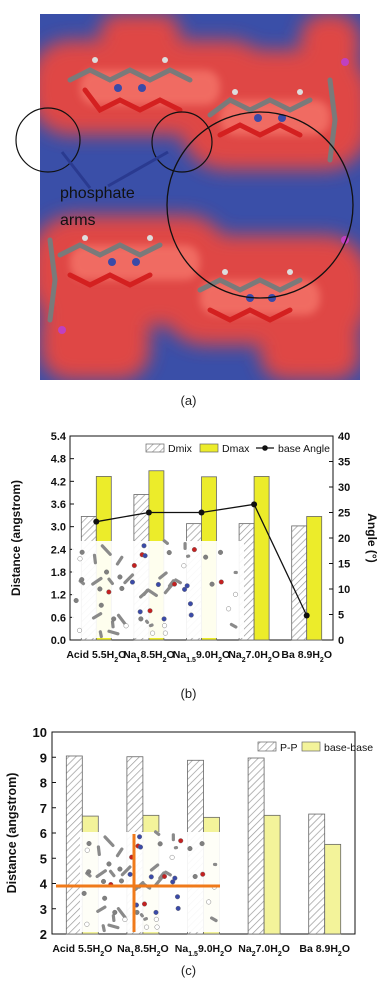 This screenshot has width=377, height=988. What do you see at coordinates (58, 573) in the screenshot?
I see `y-tick-label: 1.8` at bounding box center [58, 573].